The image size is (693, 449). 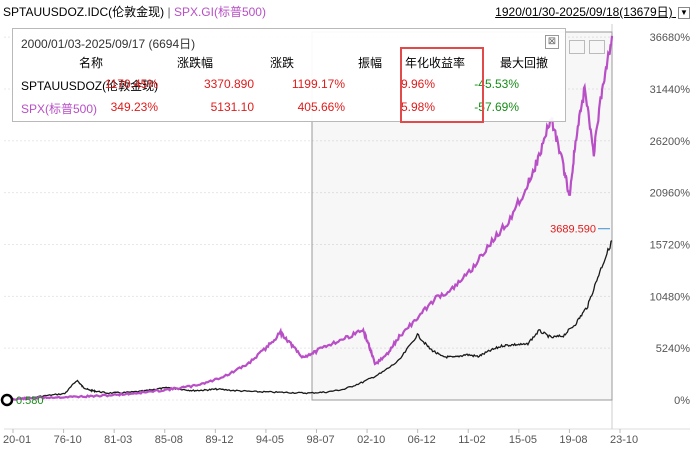 I want to click on row-amplitude: 405.66%, so click(x=321, y=107).